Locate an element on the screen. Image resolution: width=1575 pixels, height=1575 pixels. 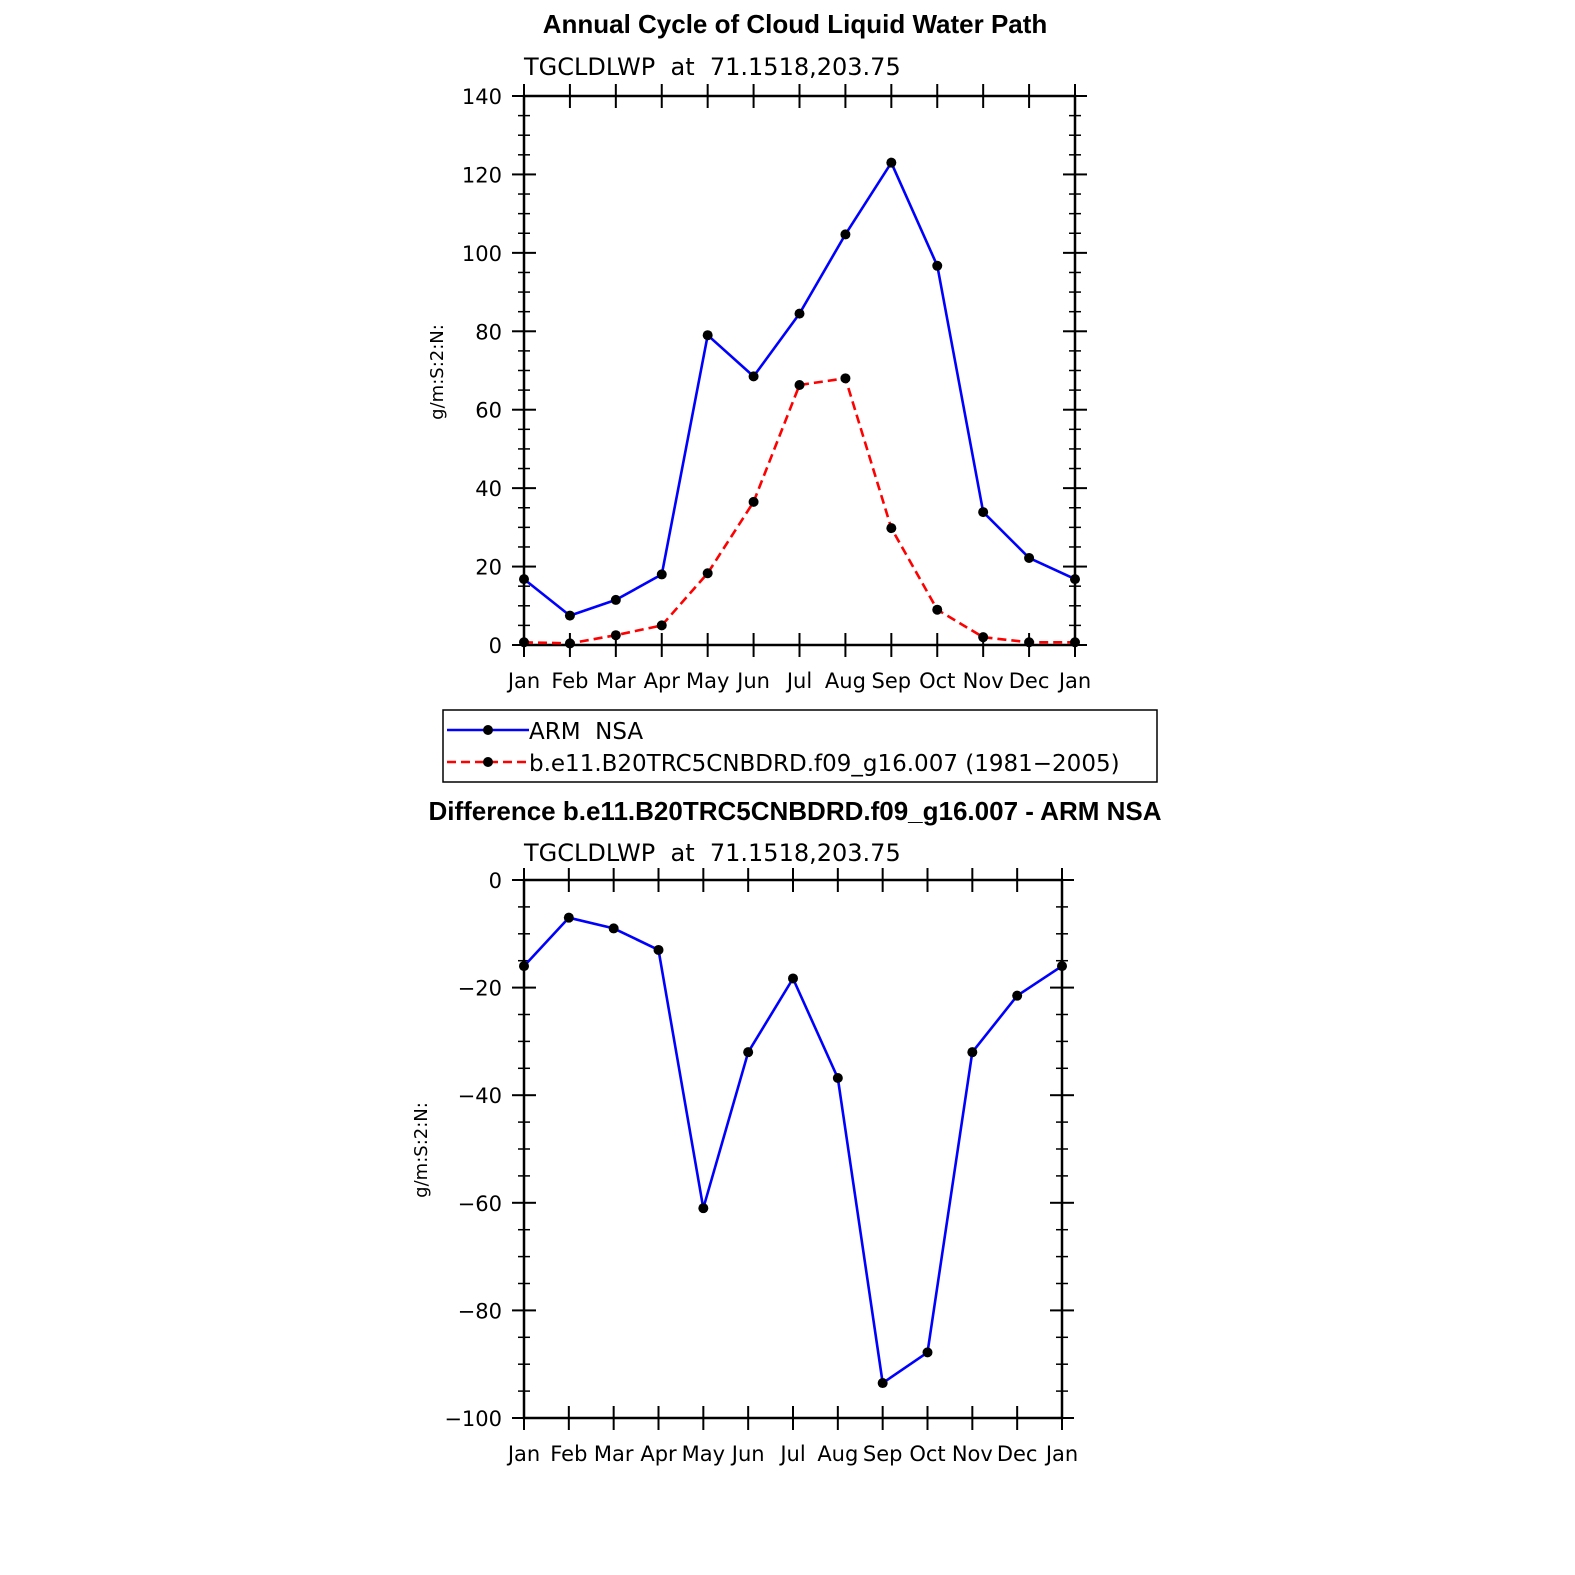
y-tick-label: 140 is located at coordinates (482, 97).